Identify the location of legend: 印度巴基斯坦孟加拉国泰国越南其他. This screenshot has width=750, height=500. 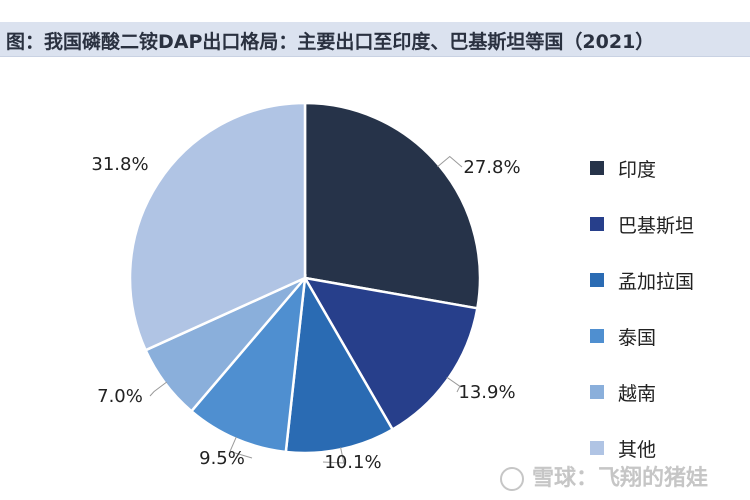
(642, 308).